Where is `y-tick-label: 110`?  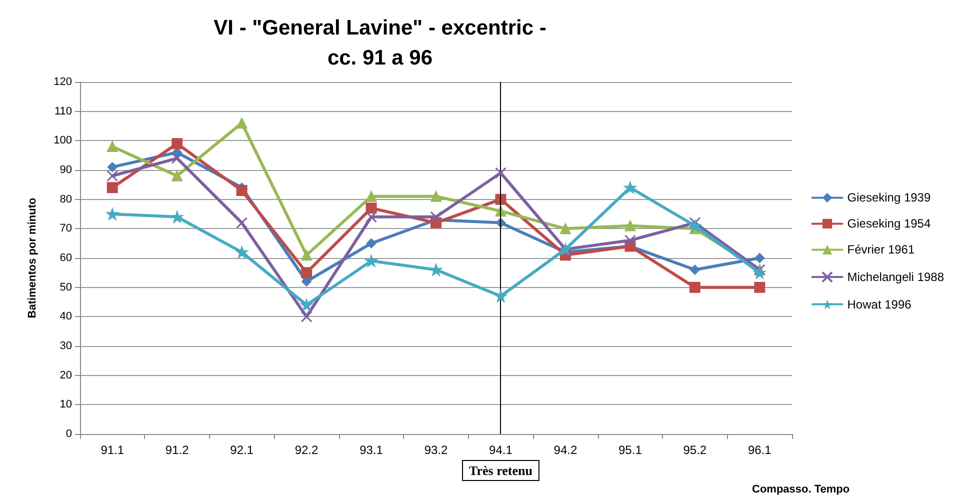
y-tick-label: 110 is located at coordinates (63, 111).